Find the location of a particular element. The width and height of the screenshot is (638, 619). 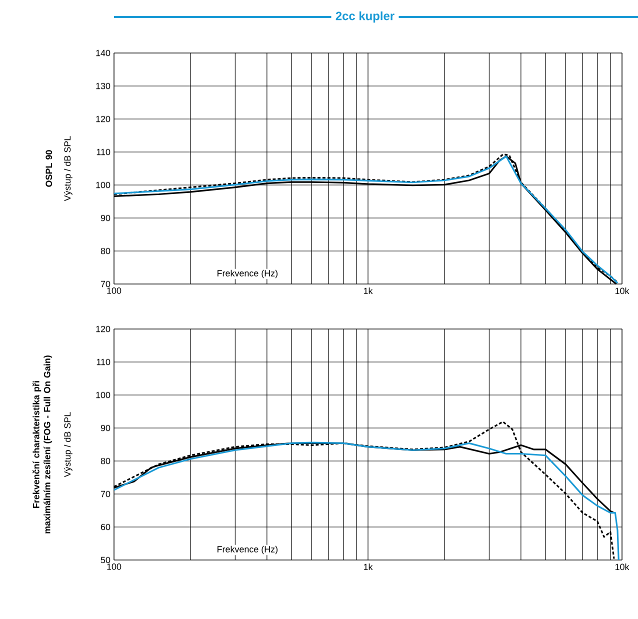

y-tick-label: 50 is located at coordinates (105, 560).